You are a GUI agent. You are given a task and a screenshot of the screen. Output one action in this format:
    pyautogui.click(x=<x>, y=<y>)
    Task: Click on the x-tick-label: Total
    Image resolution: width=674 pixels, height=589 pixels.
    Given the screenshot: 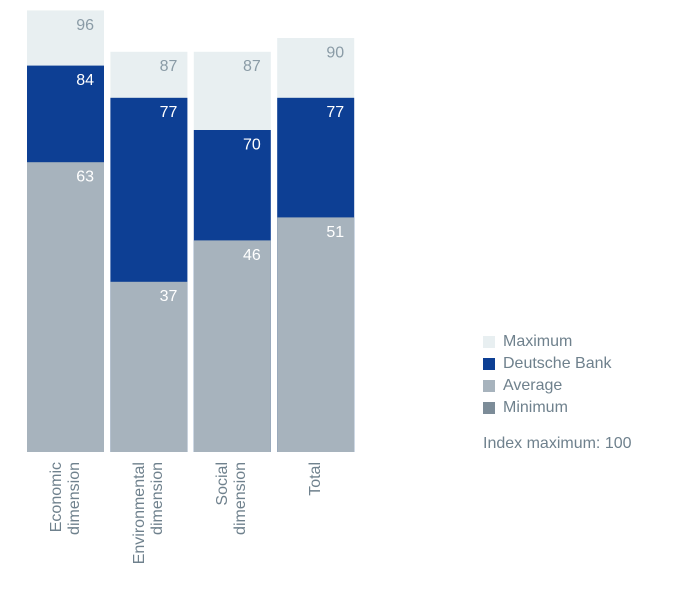 What is the action you would take?
    pyautogui.click(x=315, y=479)
    